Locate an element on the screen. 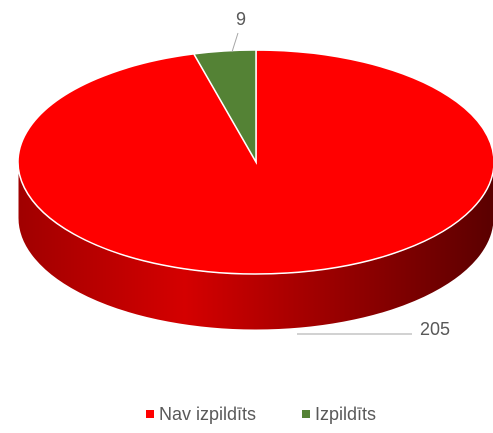 The width and height of the screenshot is (493, 433). data-label: 9 is located at coordinates (241, 19).